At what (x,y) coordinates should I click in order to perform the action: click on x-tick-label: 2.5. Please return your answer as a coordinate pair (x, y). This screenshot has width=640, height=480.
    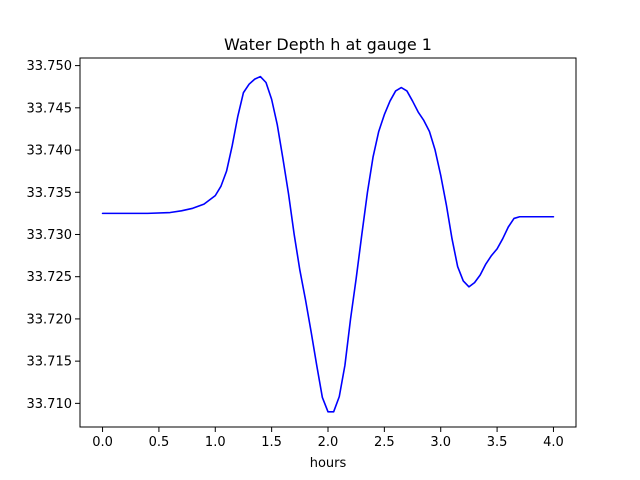
    Looking at the image, I should click on (384, 442).